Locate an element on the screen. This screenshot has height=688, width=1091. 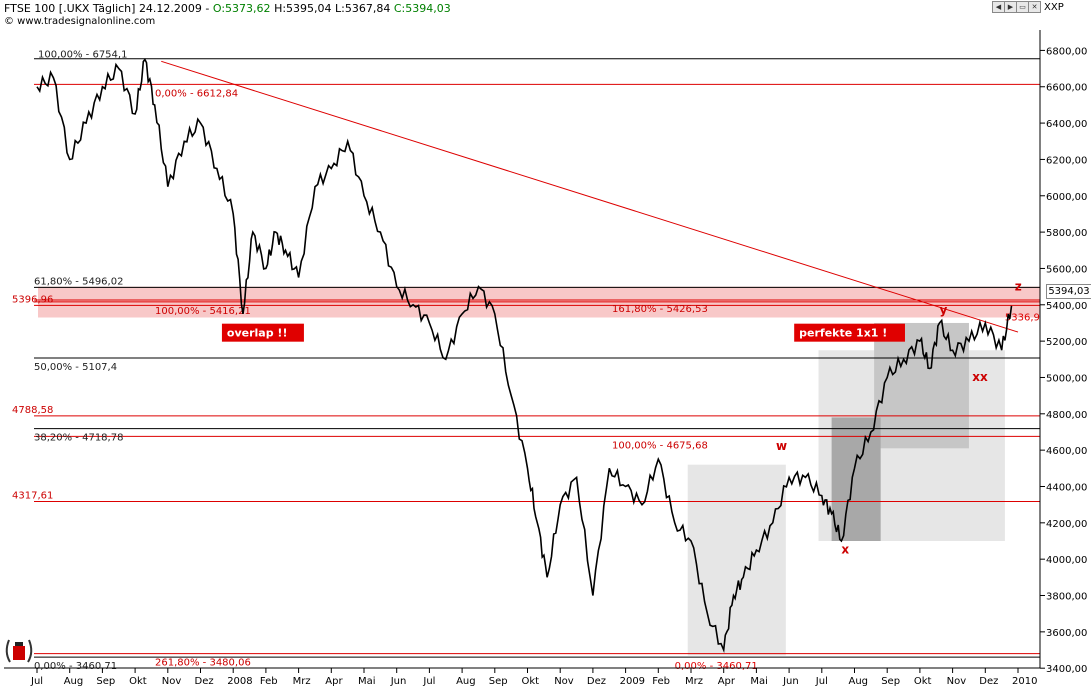
last-price-tag: 5394,03 is located at coordinates (1068, 291).